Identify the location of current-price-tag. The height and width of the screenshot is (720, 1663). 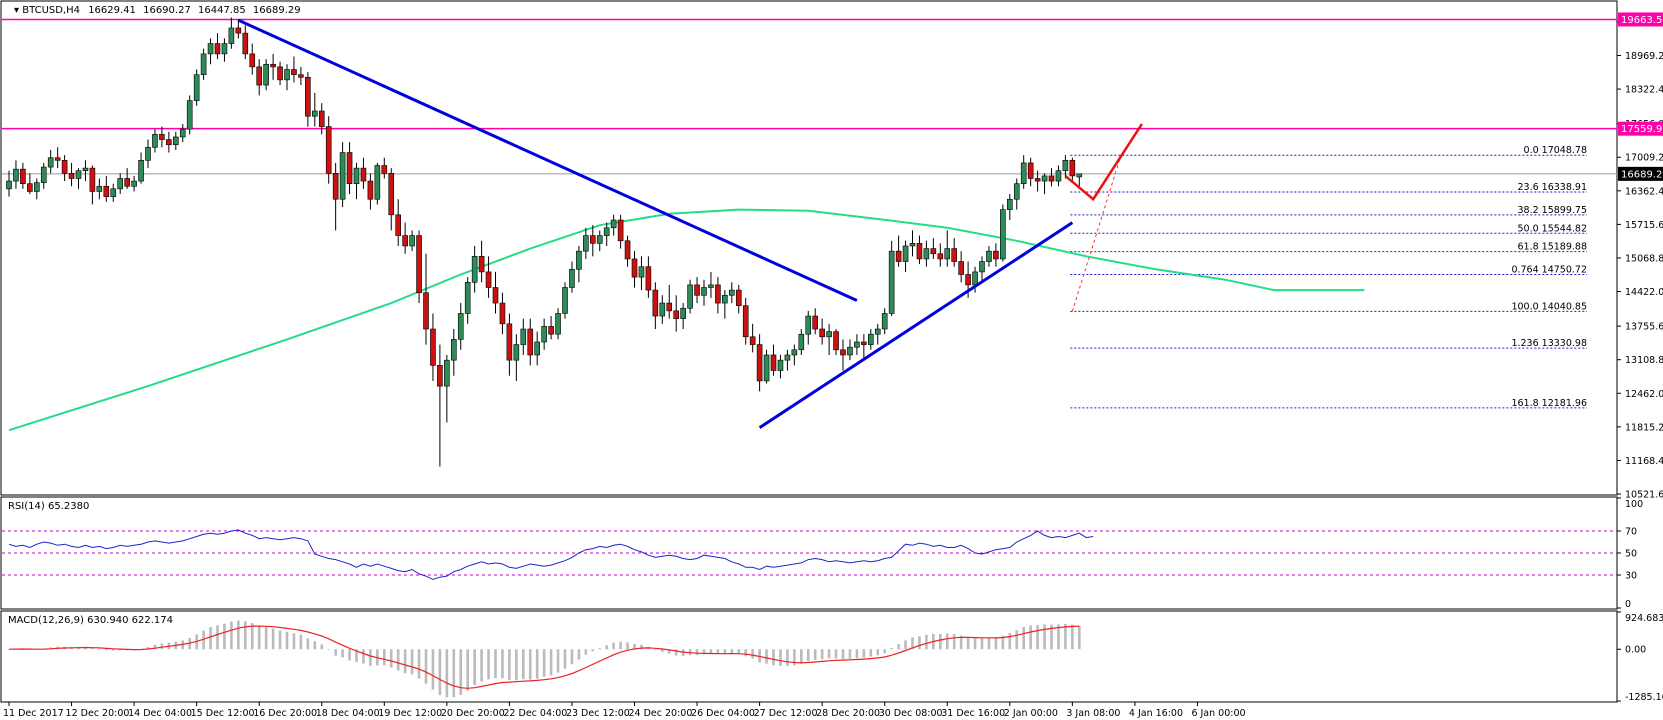
(1640, 173).